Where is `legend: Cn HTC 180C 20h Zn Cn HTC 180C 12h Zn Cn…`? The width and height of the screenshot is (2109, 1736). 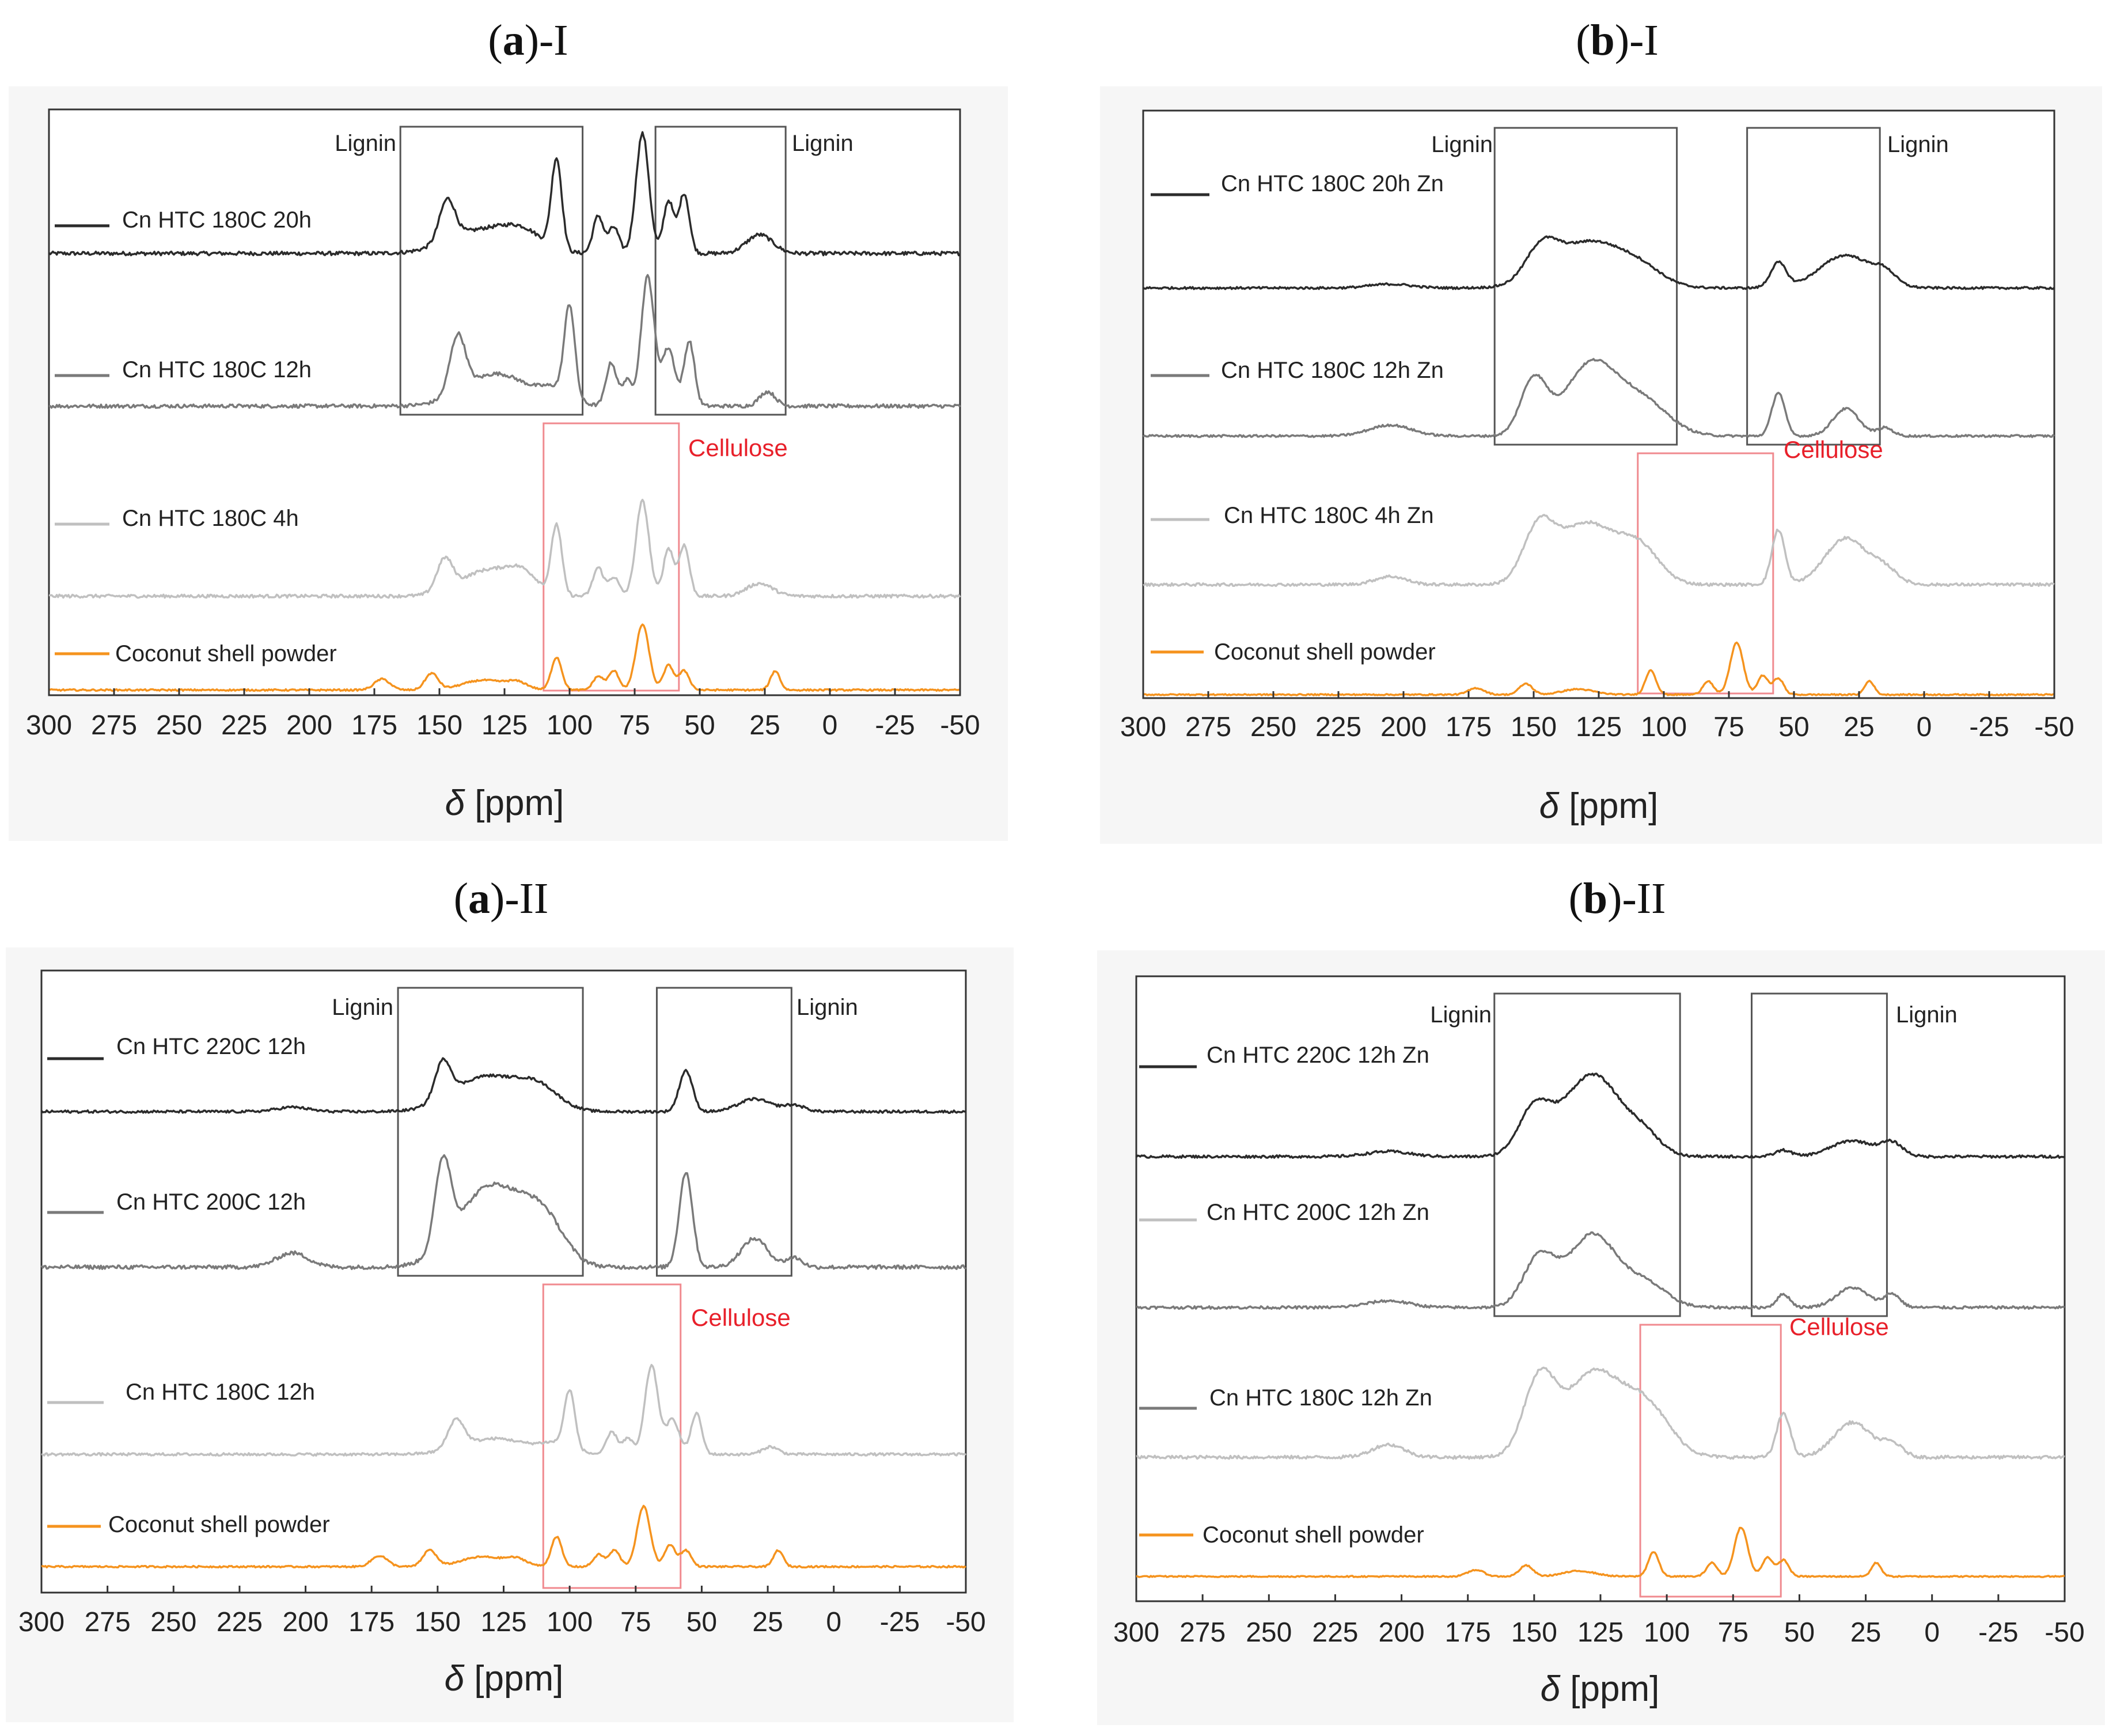
legend: Cn HTC 180C 20h Zn Cn HTC 180C 12h Zn Cn… is located at coordinates (1297, 418).